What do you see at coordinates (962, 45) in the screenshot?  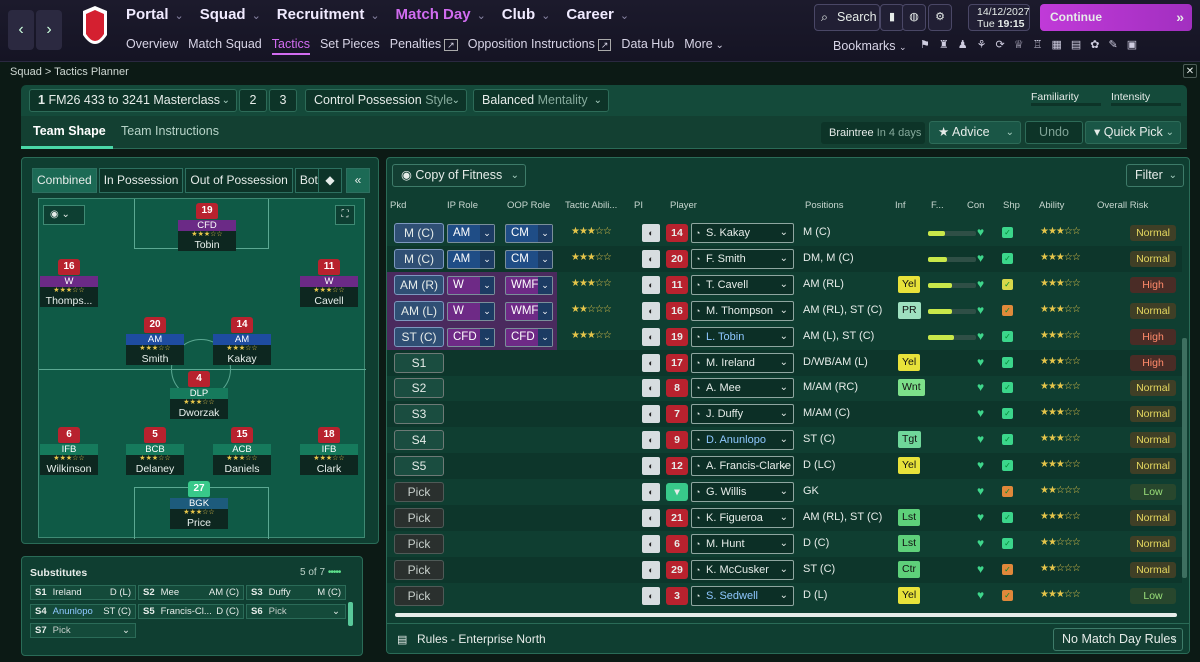 I see `bookmark-3-icon: ♟` at bounding box center [962, 45].